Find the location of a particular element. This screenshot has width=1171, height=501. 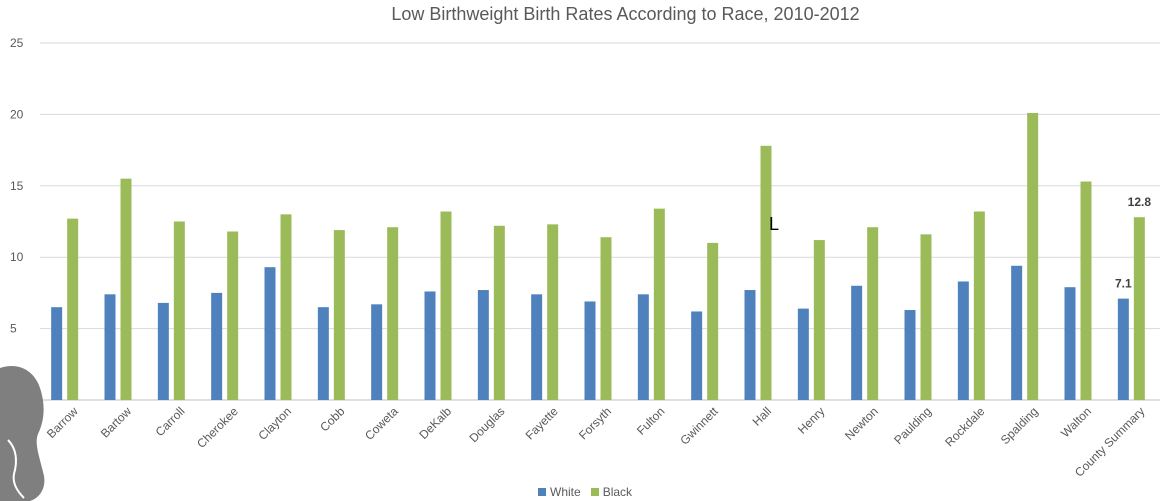

bar-white-newton is located at coordinates (857, 342).